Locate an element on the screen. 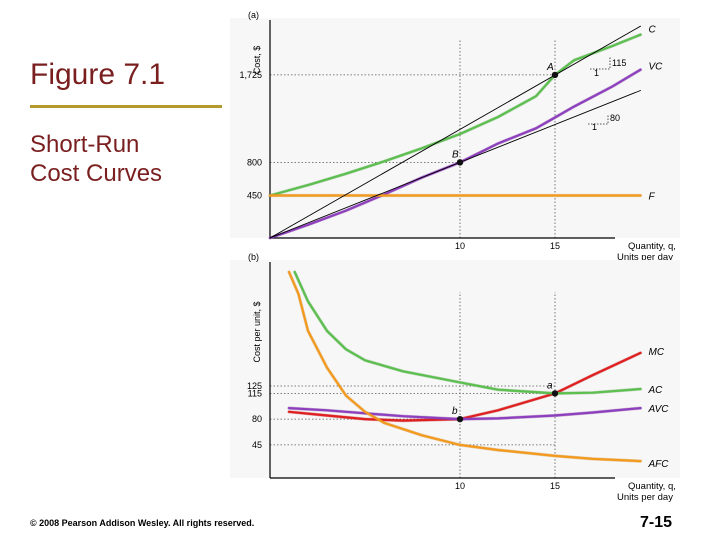  subtitle-line-1: Short-Run is located at coordinates (85, 144).